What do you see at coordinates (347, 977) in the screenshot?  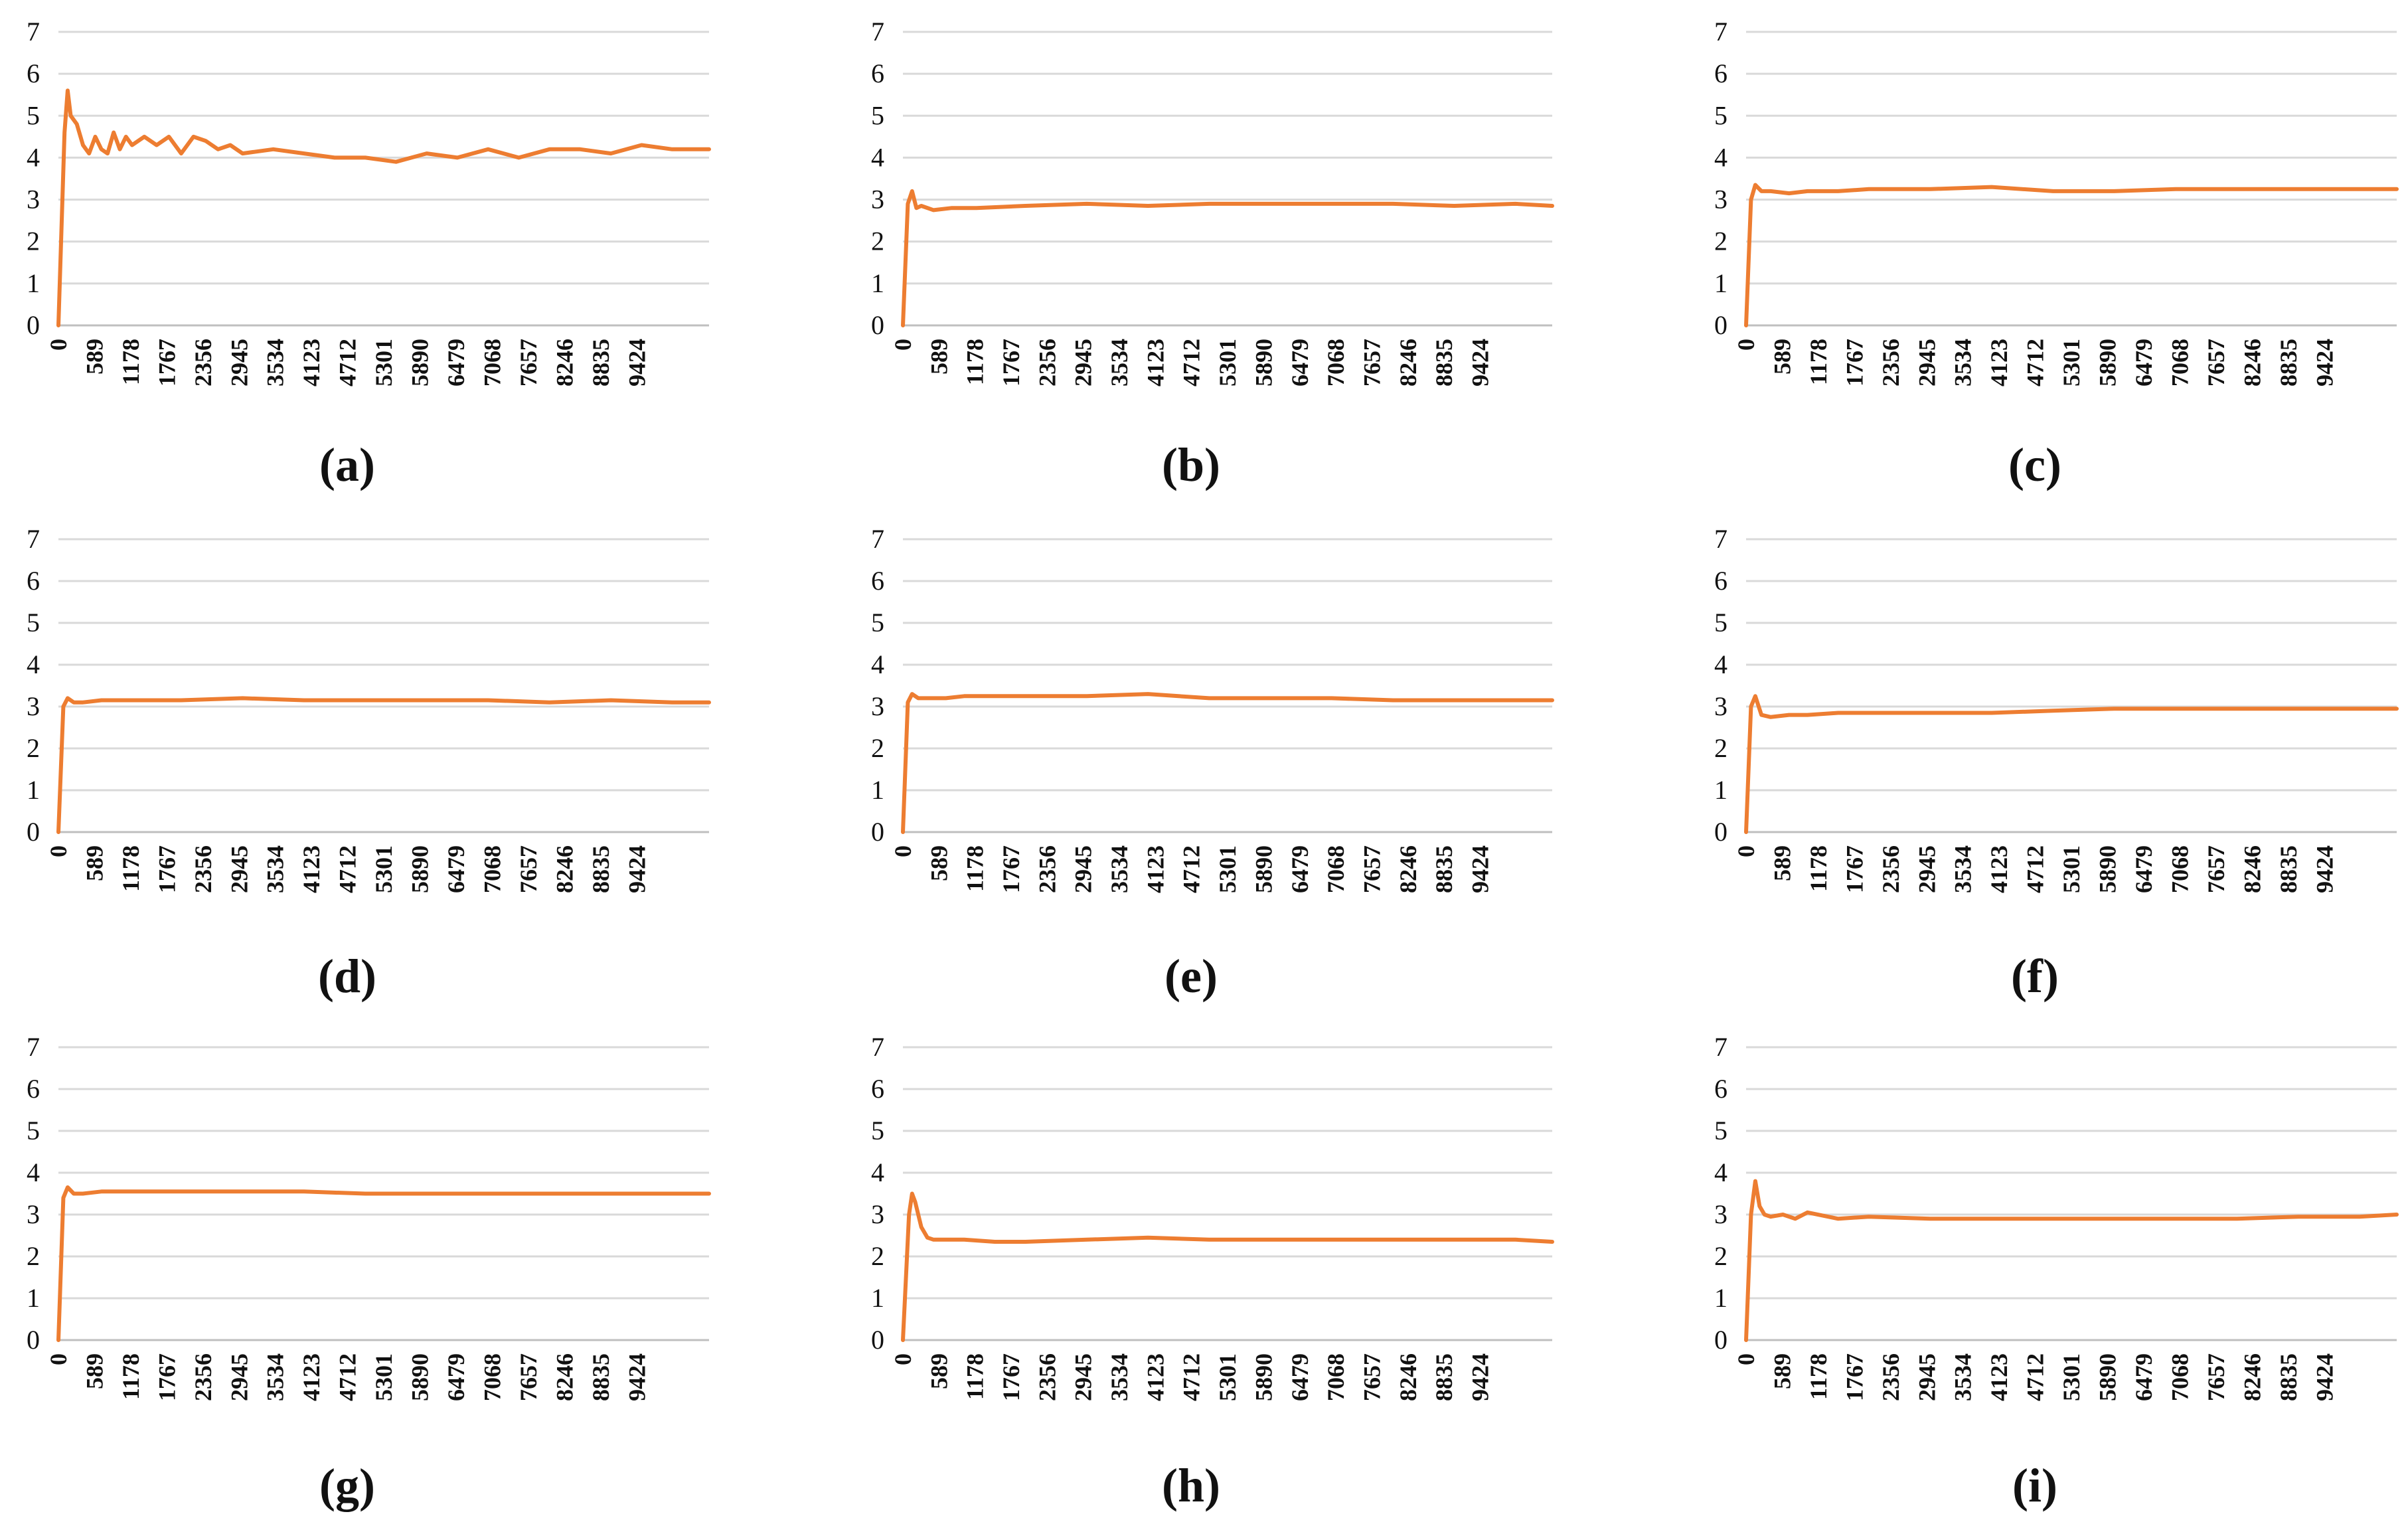 I see `panel-label: (d)` at bounding box center [347, 977].